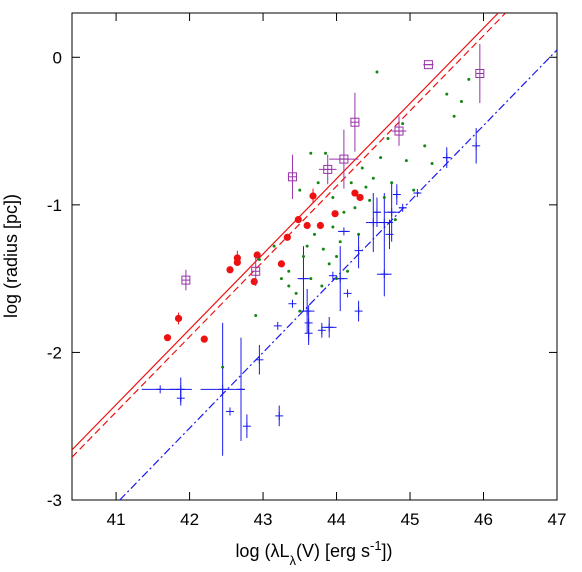  What do you see at coordinates (263, 265) in the screenshot?
I see `series-filled-circle` at bounding box center [263, 265].